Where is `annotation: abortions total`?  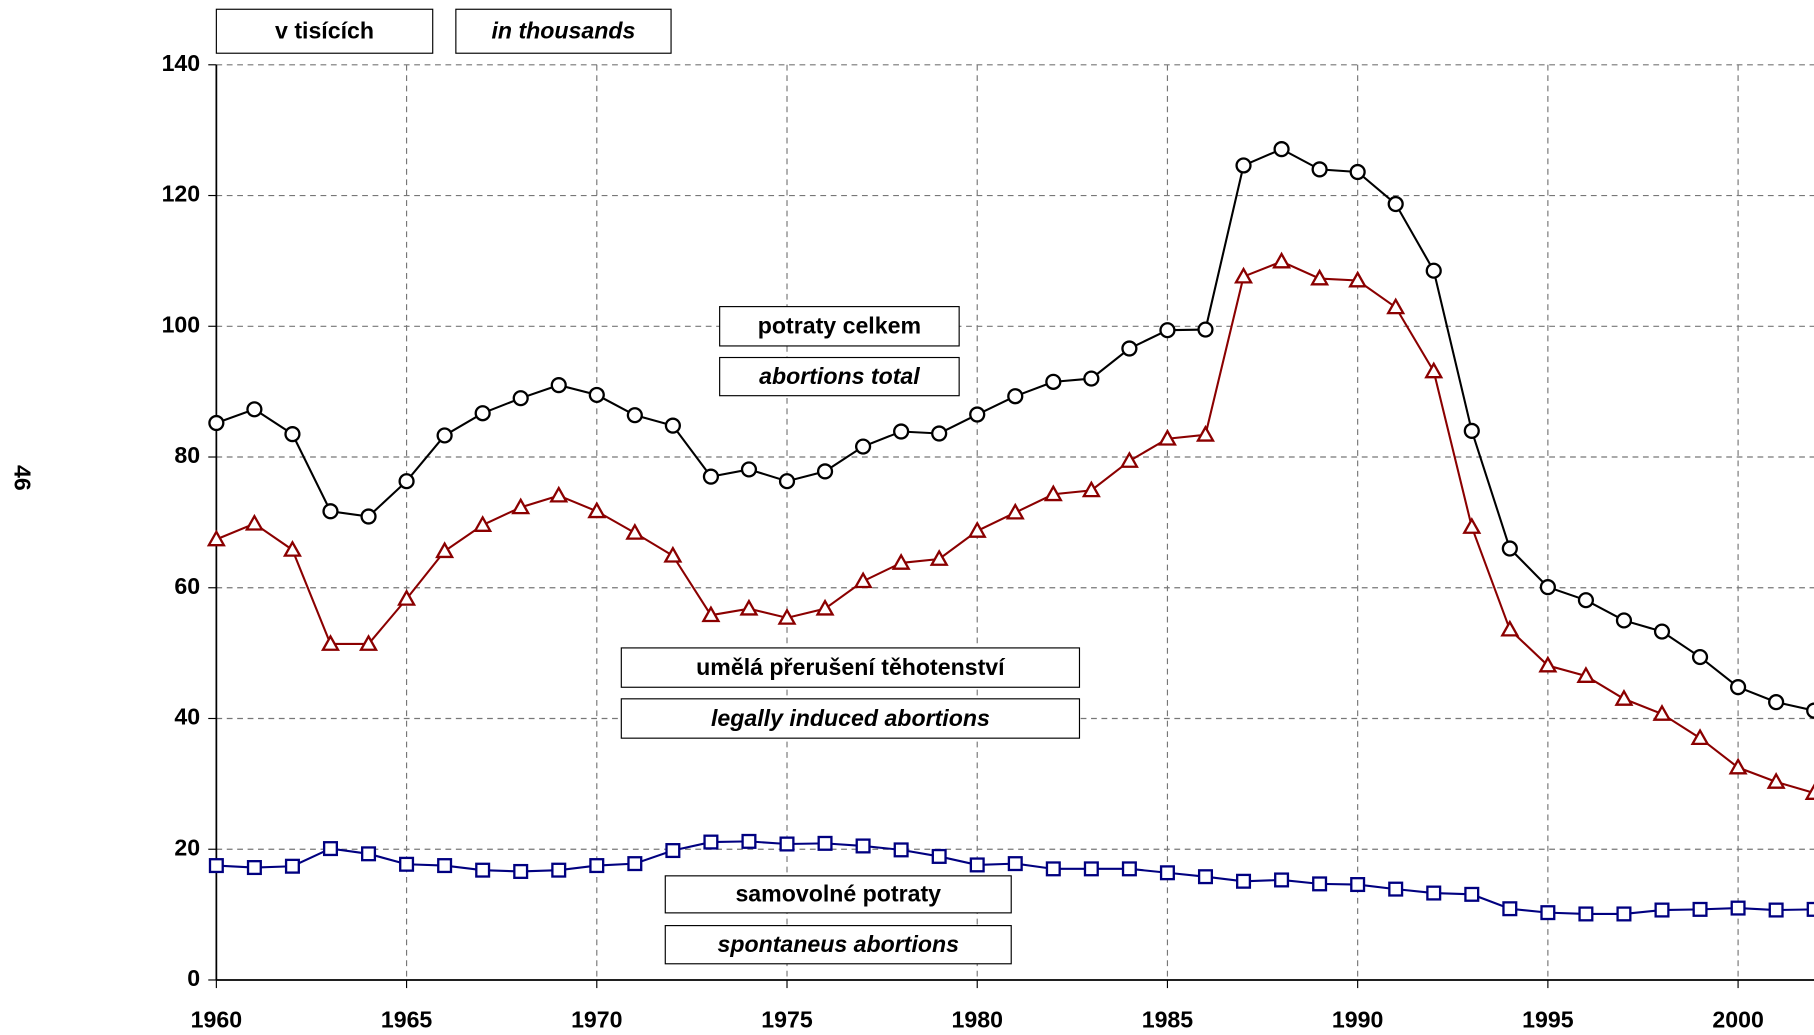 annotation: abortions total is located at coordinates (839, 376).